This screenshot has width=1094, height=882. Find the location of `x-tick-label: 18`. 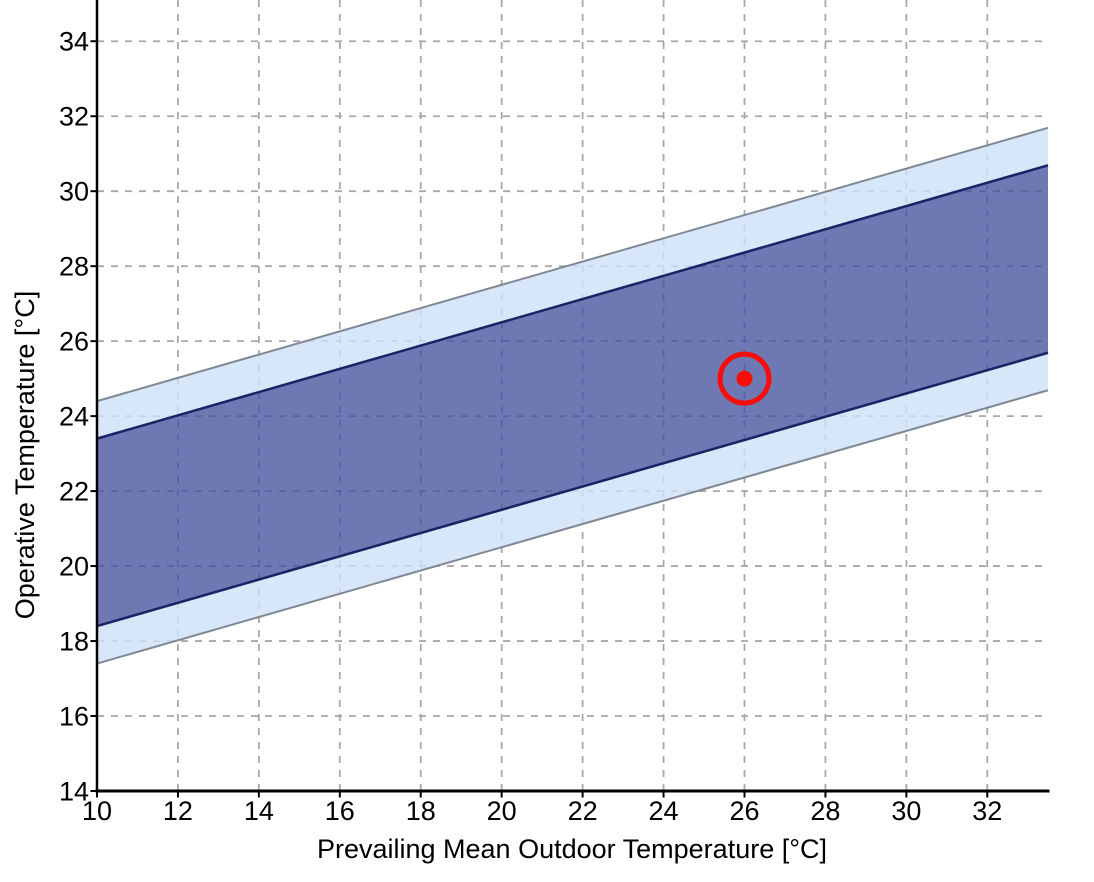

x-tick-label: 18 is located at coordinates (421, 811).